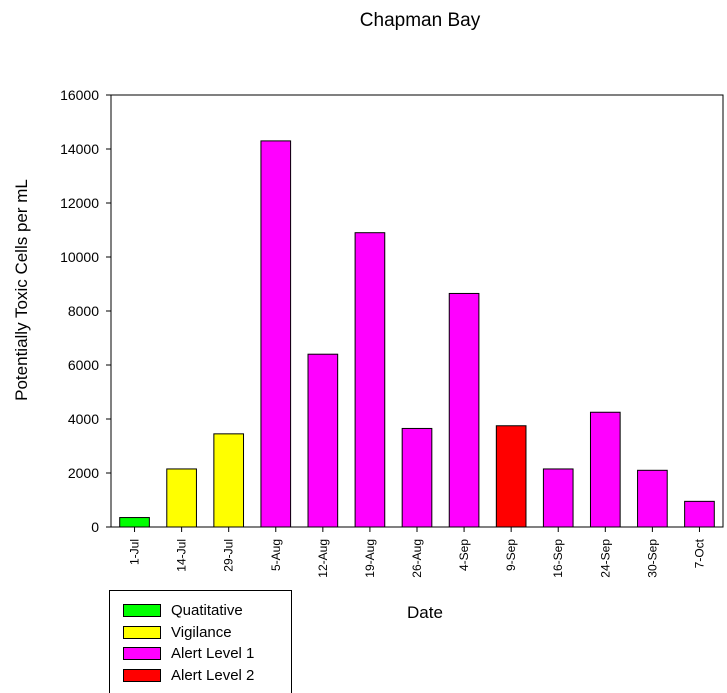 The height and width of the screenshot is (693, 727). Describe the element at coordinates (605, 558) in the screenshot. I see `x-tick-label: 24-Sep` at that location.